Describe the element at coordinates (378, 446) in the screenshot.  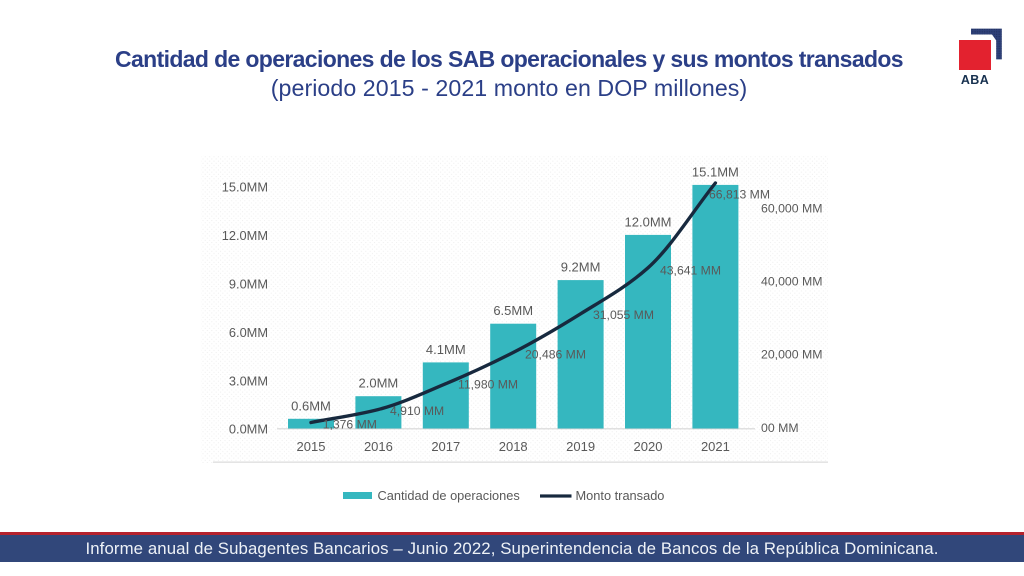
I see `svg-text: 2016` at that location.